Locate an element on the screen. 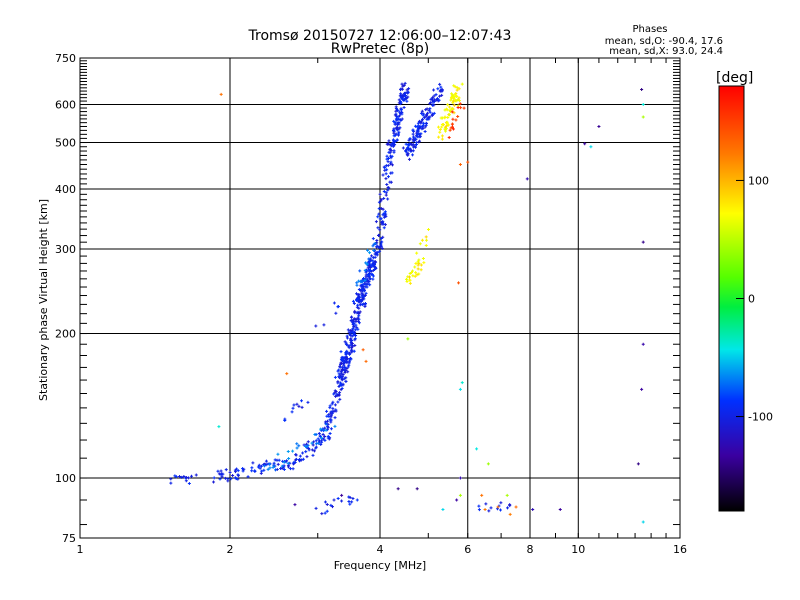 The image size is (800, 600). y-tick-label: 400 is located at coordinates (65, 189).